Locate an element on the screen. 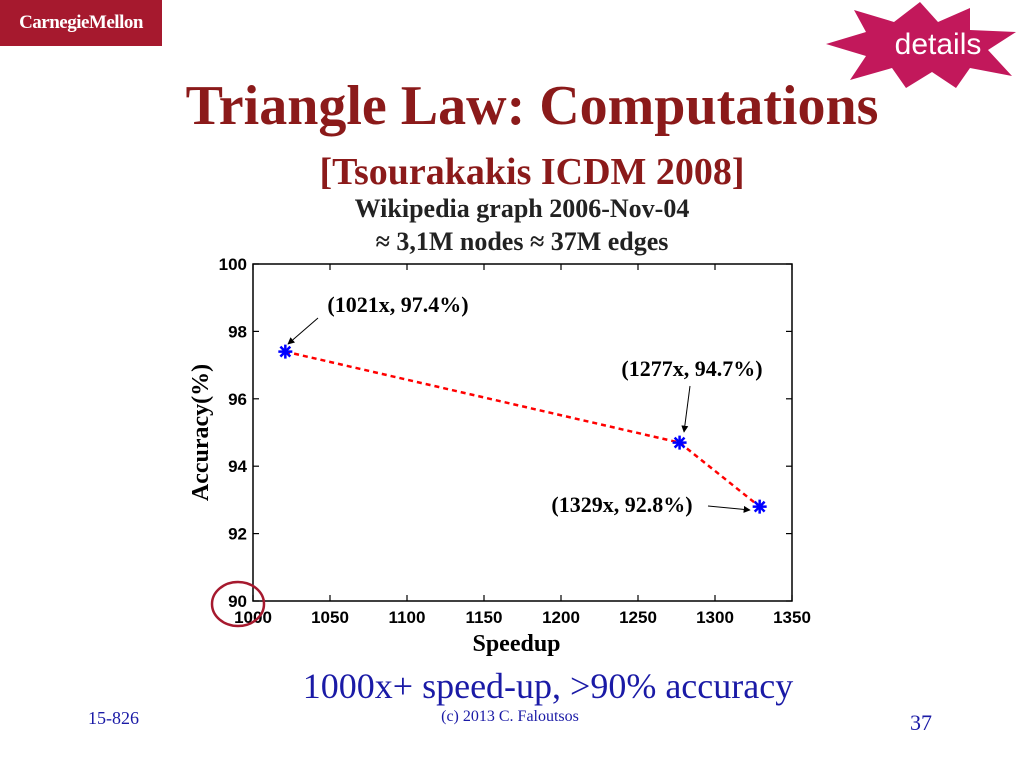 The image size is (1024, 768). x-tick-label: 1050 is located at coordinates (330, 617).